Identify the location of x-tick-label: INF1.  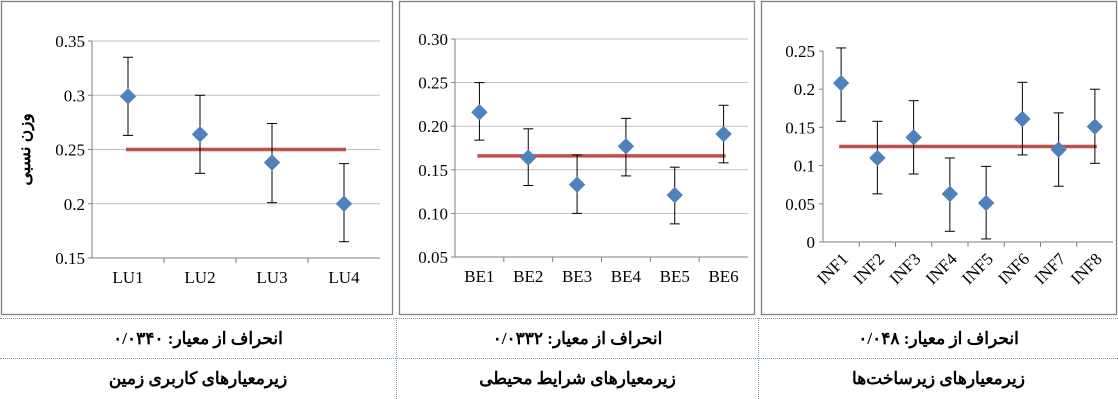
(832, 268).